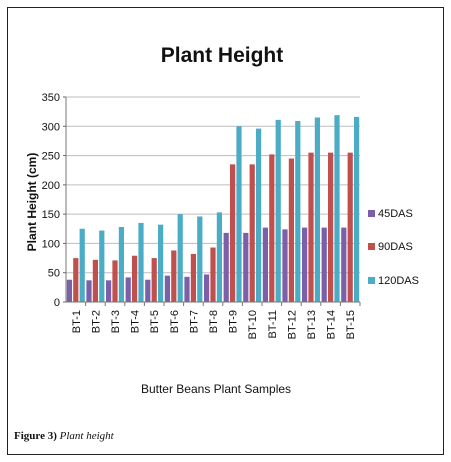  I want to click on x-tick-label: BT-7, so click(194, 321).